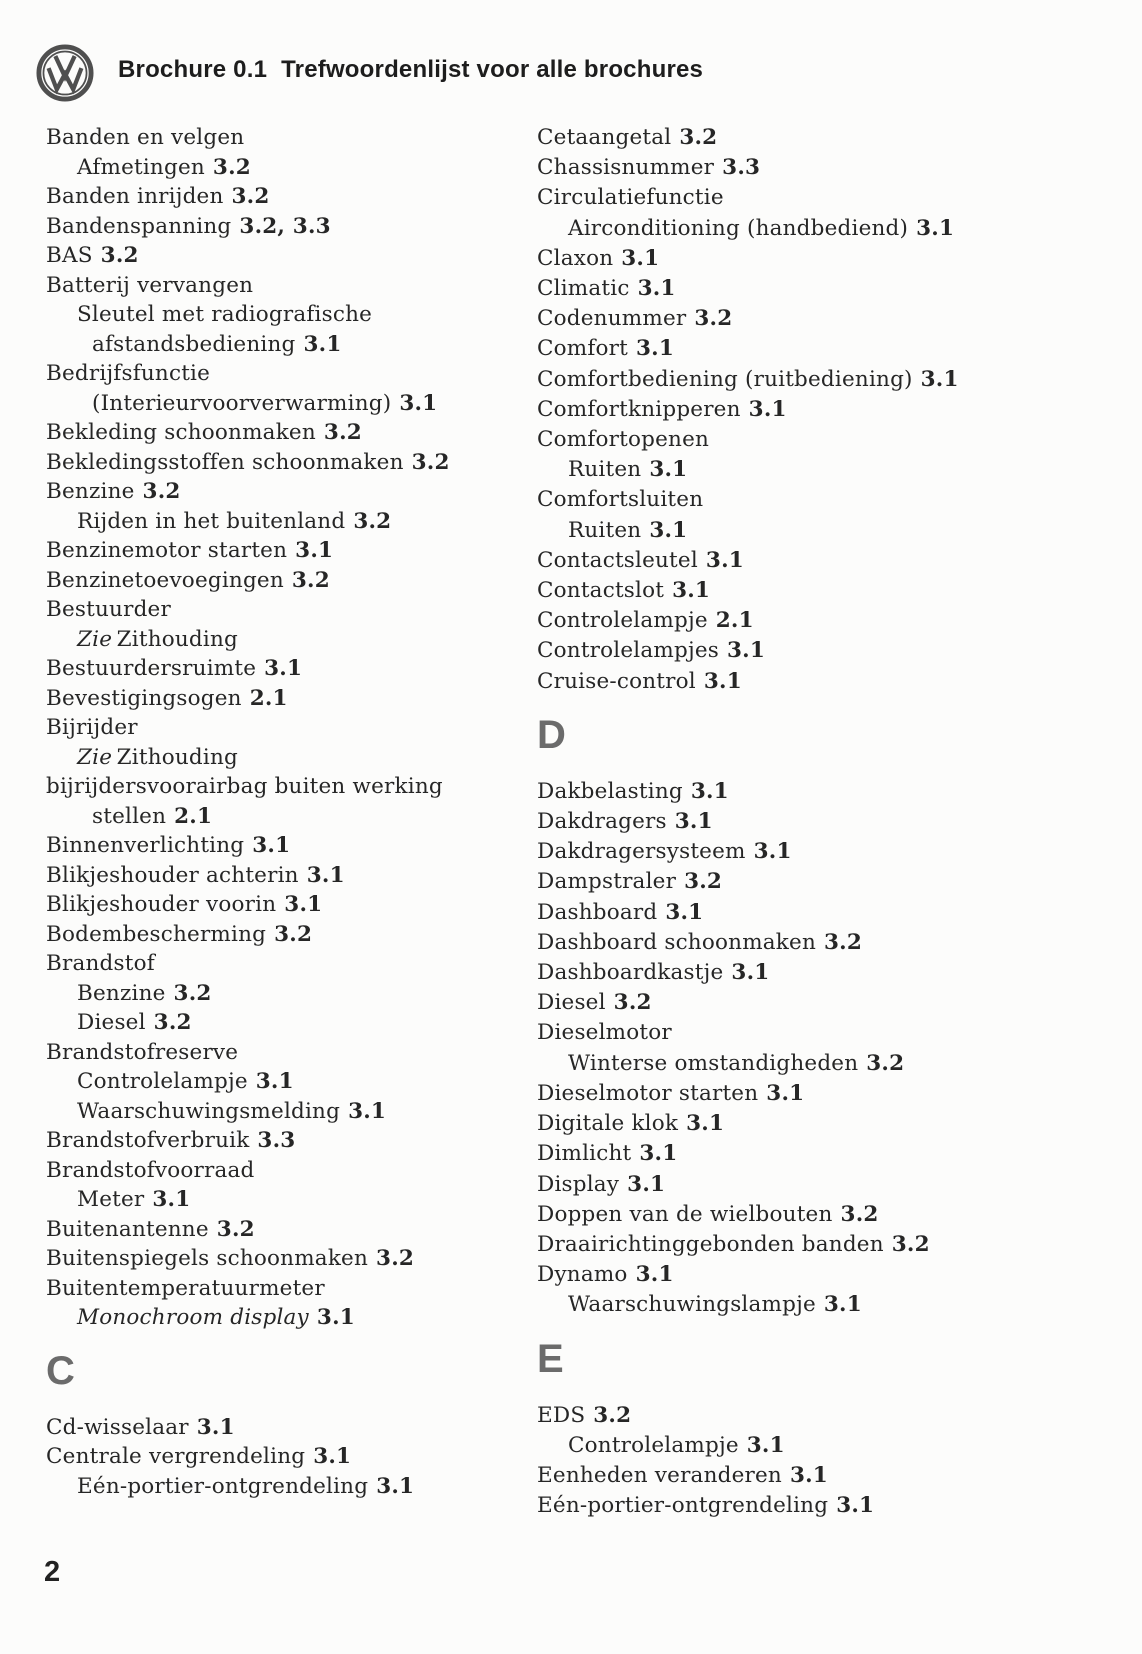 Image resolution: width=1142 pixels, height=1654 pixels. What do you see at coordinates (161, 904) in the screenshot?
I see `entry-term: Blikjeshouder voorin` at bounding box center [161, 904].